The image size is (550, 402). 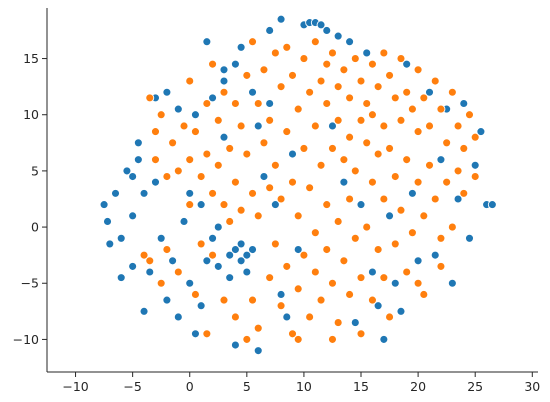 I want to click on x-tick-label: 30, so click(x=532, y=386).